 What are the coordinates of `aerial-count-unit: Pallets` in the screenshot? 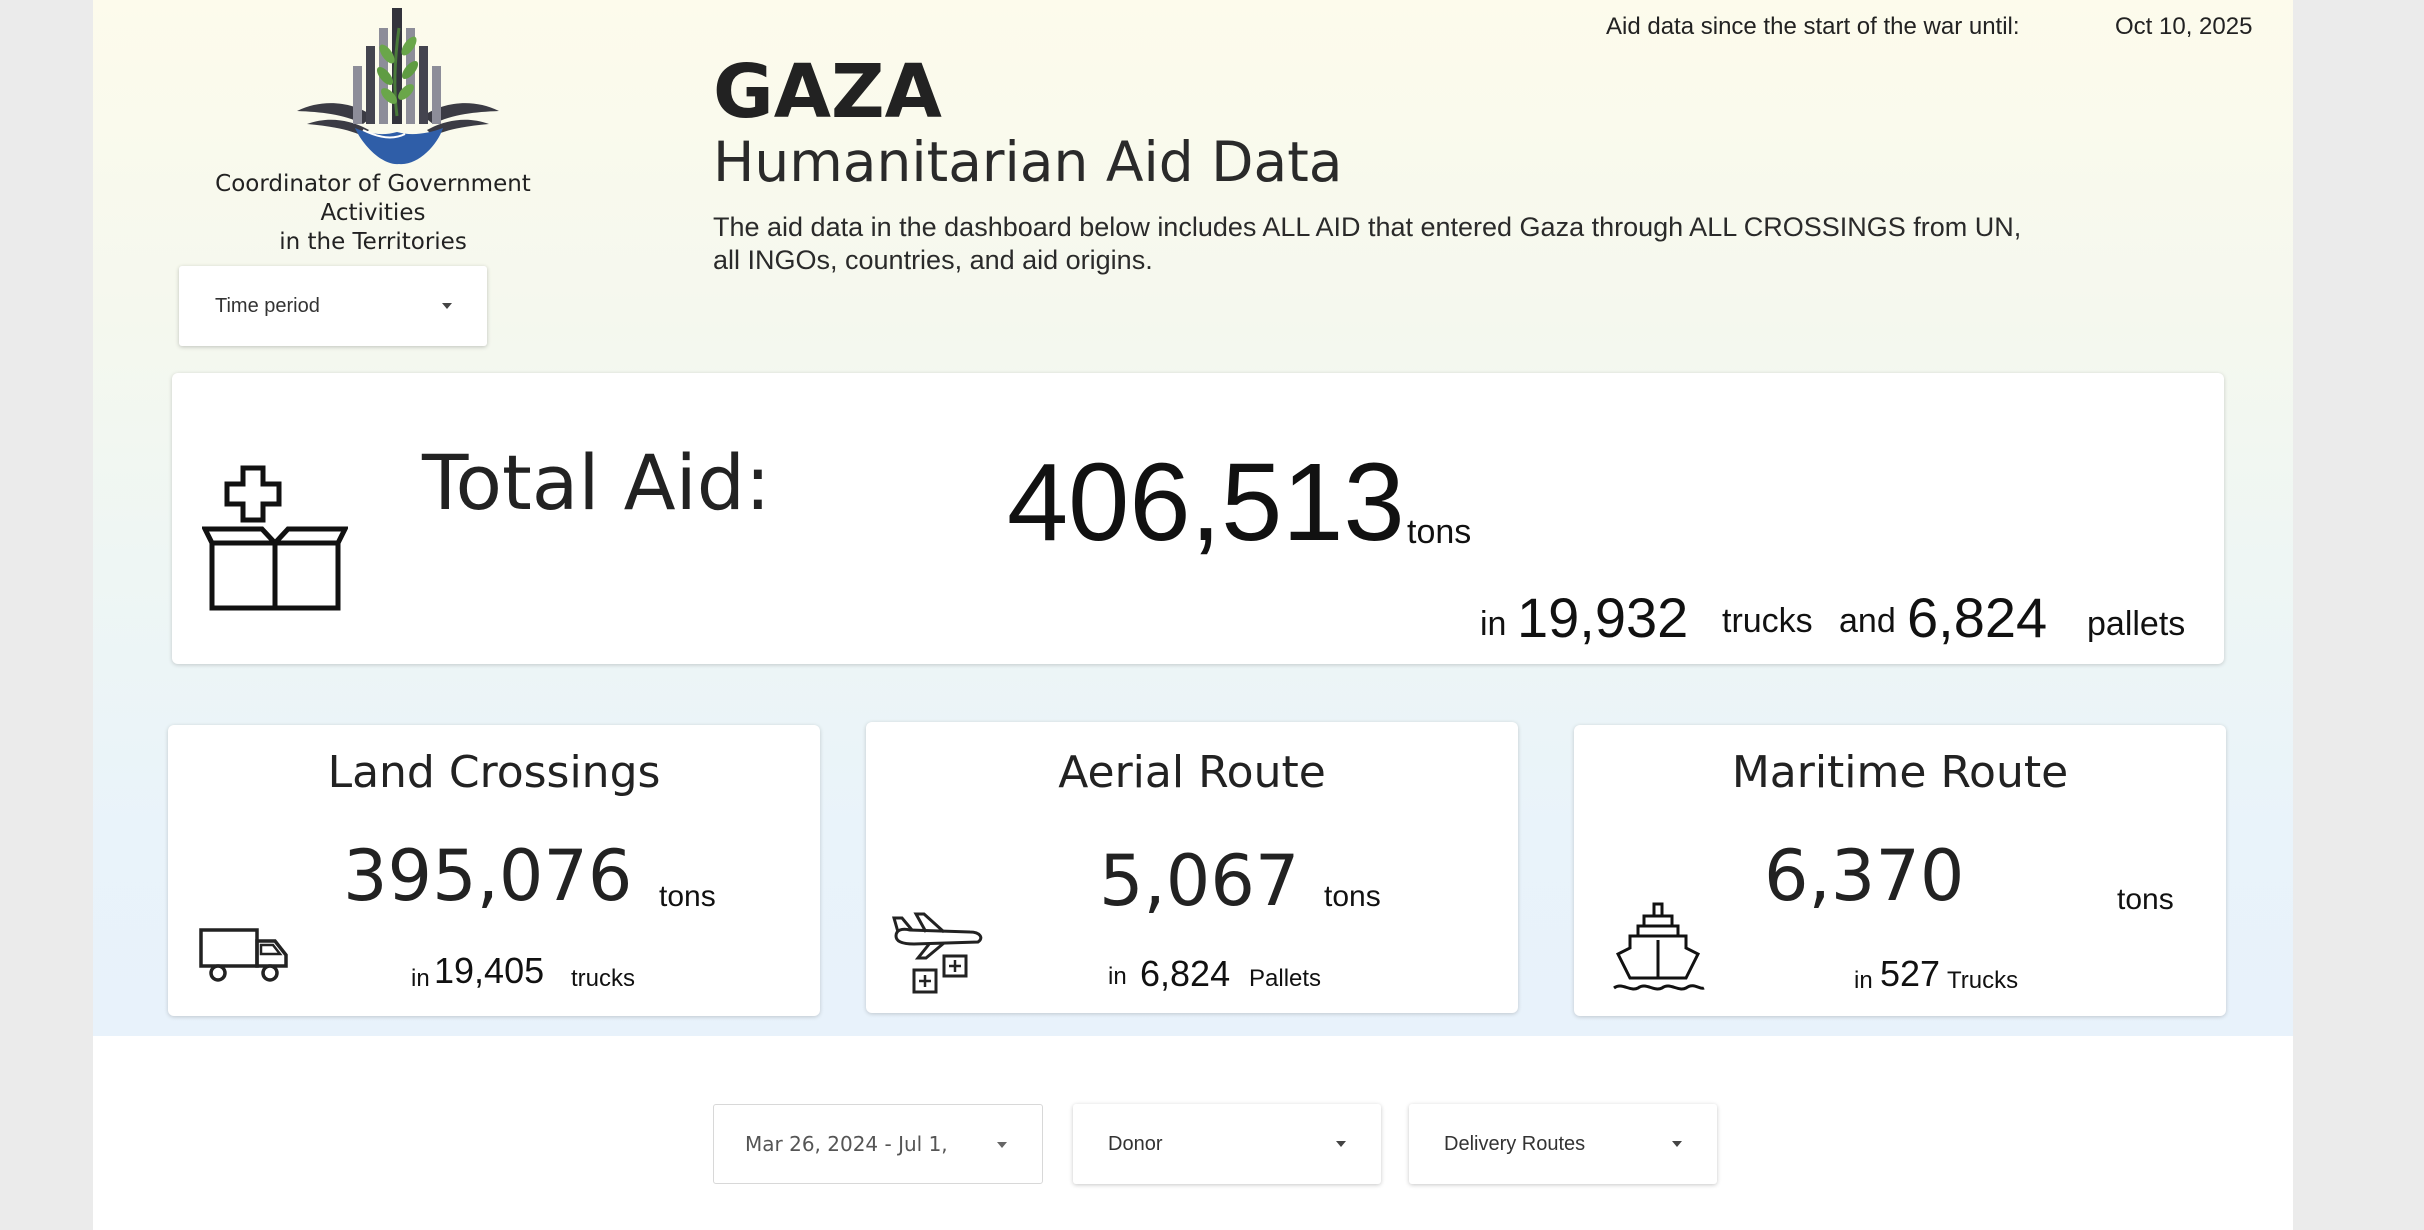 It's located at (1285, 978).